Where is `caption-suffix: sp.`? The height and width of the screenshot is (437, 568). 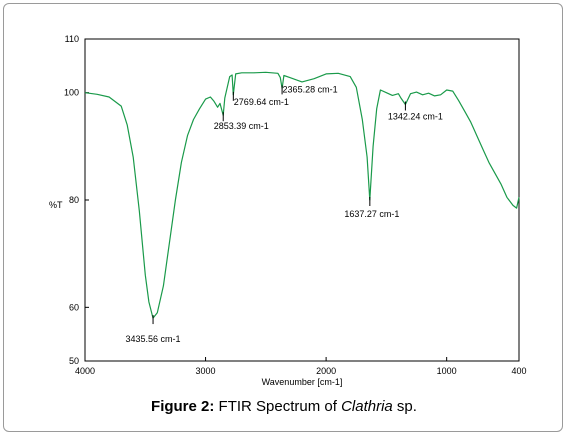
caption-suffix: sp. is located at coordinates (404, 406).